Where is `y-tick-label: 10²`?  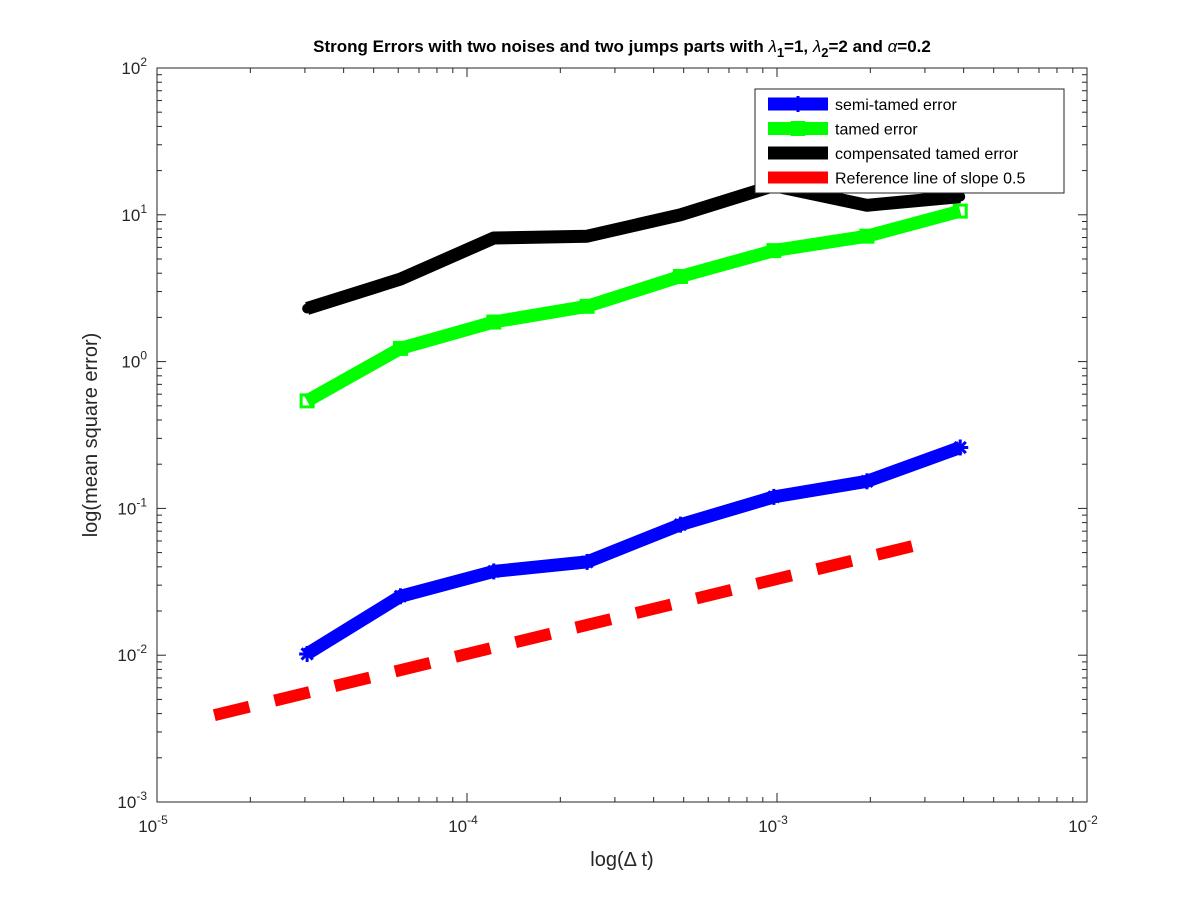 y-tick-label: 10² is located at coordinates (134, 66).